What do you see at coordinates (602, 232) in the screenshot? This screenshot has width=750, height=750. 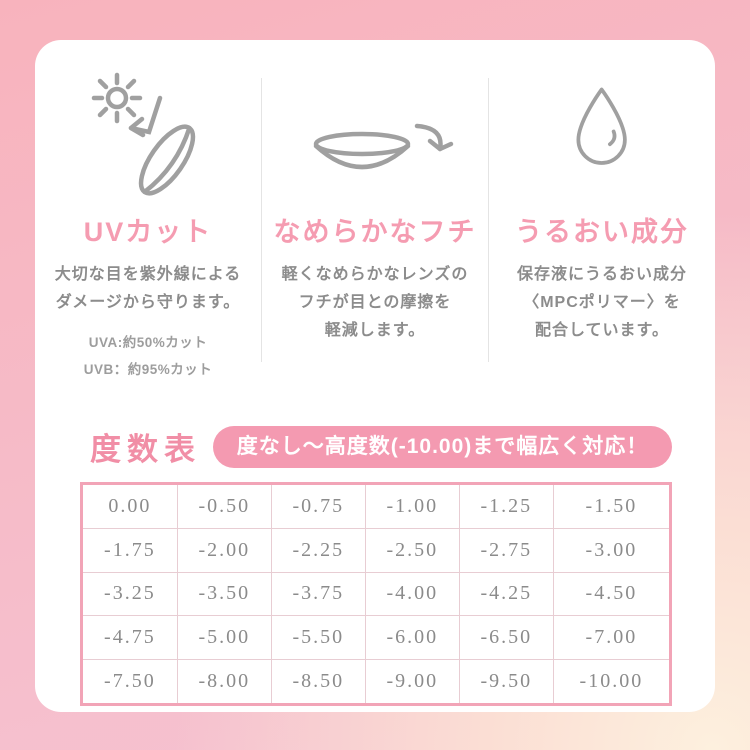 I see `feature-title: うるおい成分` at bounding box center [602, 232].